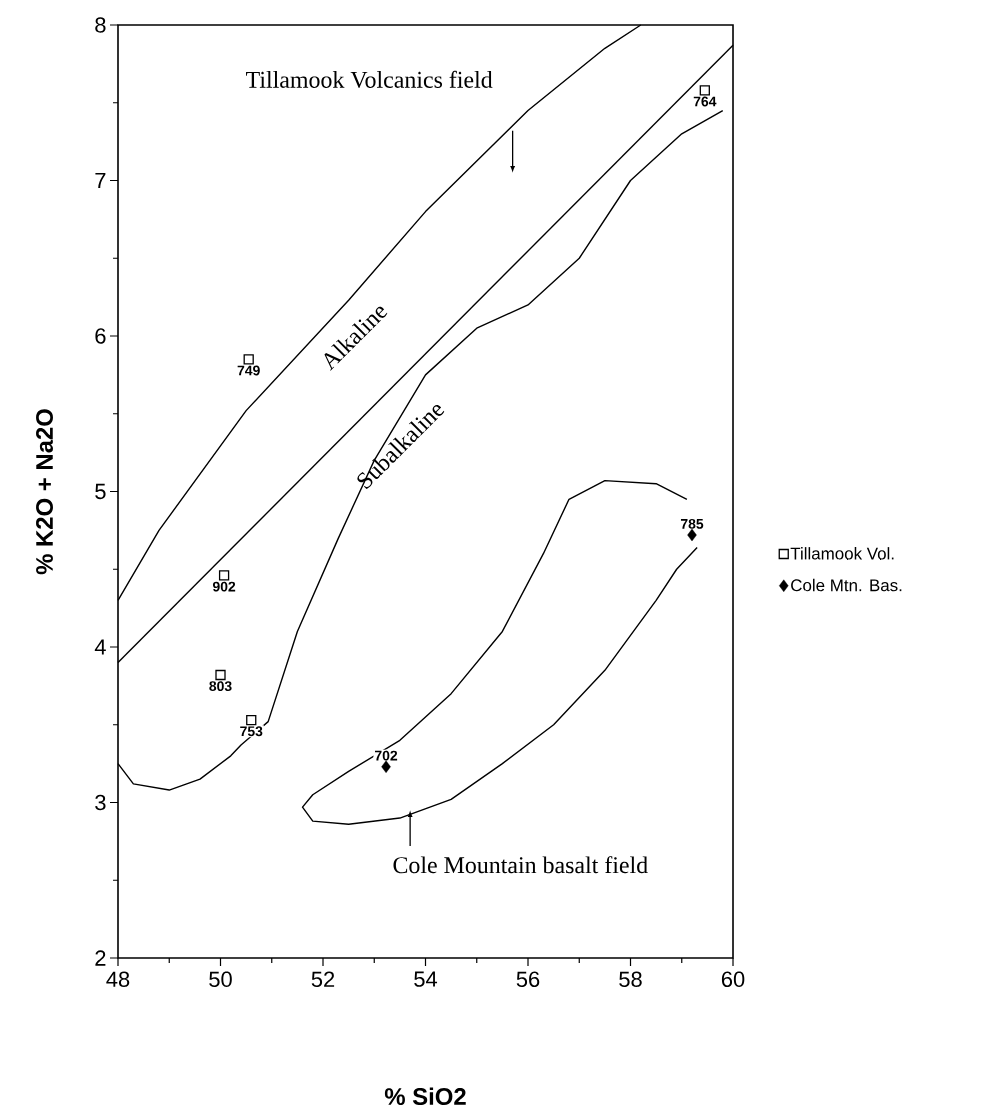 The image size is (1005, 1117). I want to click on annotation: Cole Mountain basalt field, so click(520, 865).